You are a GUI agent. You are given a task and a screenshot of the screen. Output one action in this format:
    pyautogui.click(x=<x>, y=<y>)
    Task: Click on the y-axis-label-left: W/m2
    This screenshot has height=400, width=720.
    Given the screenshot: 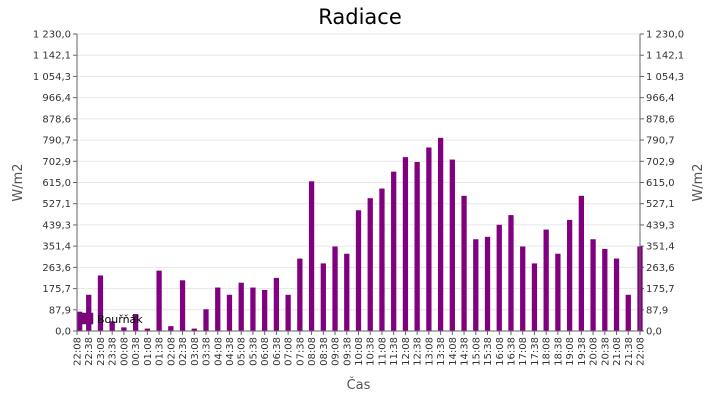 What is the action you would take?
    pyautogui.click(x=18, y=182)
    